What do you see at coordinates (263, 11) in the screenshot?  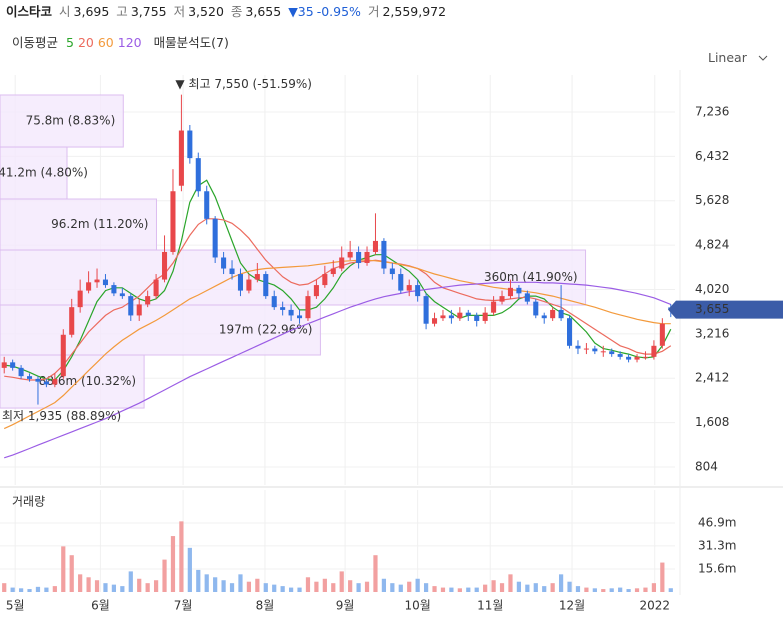 I see `close-value: 3,655` at bounding box center [263, 11].